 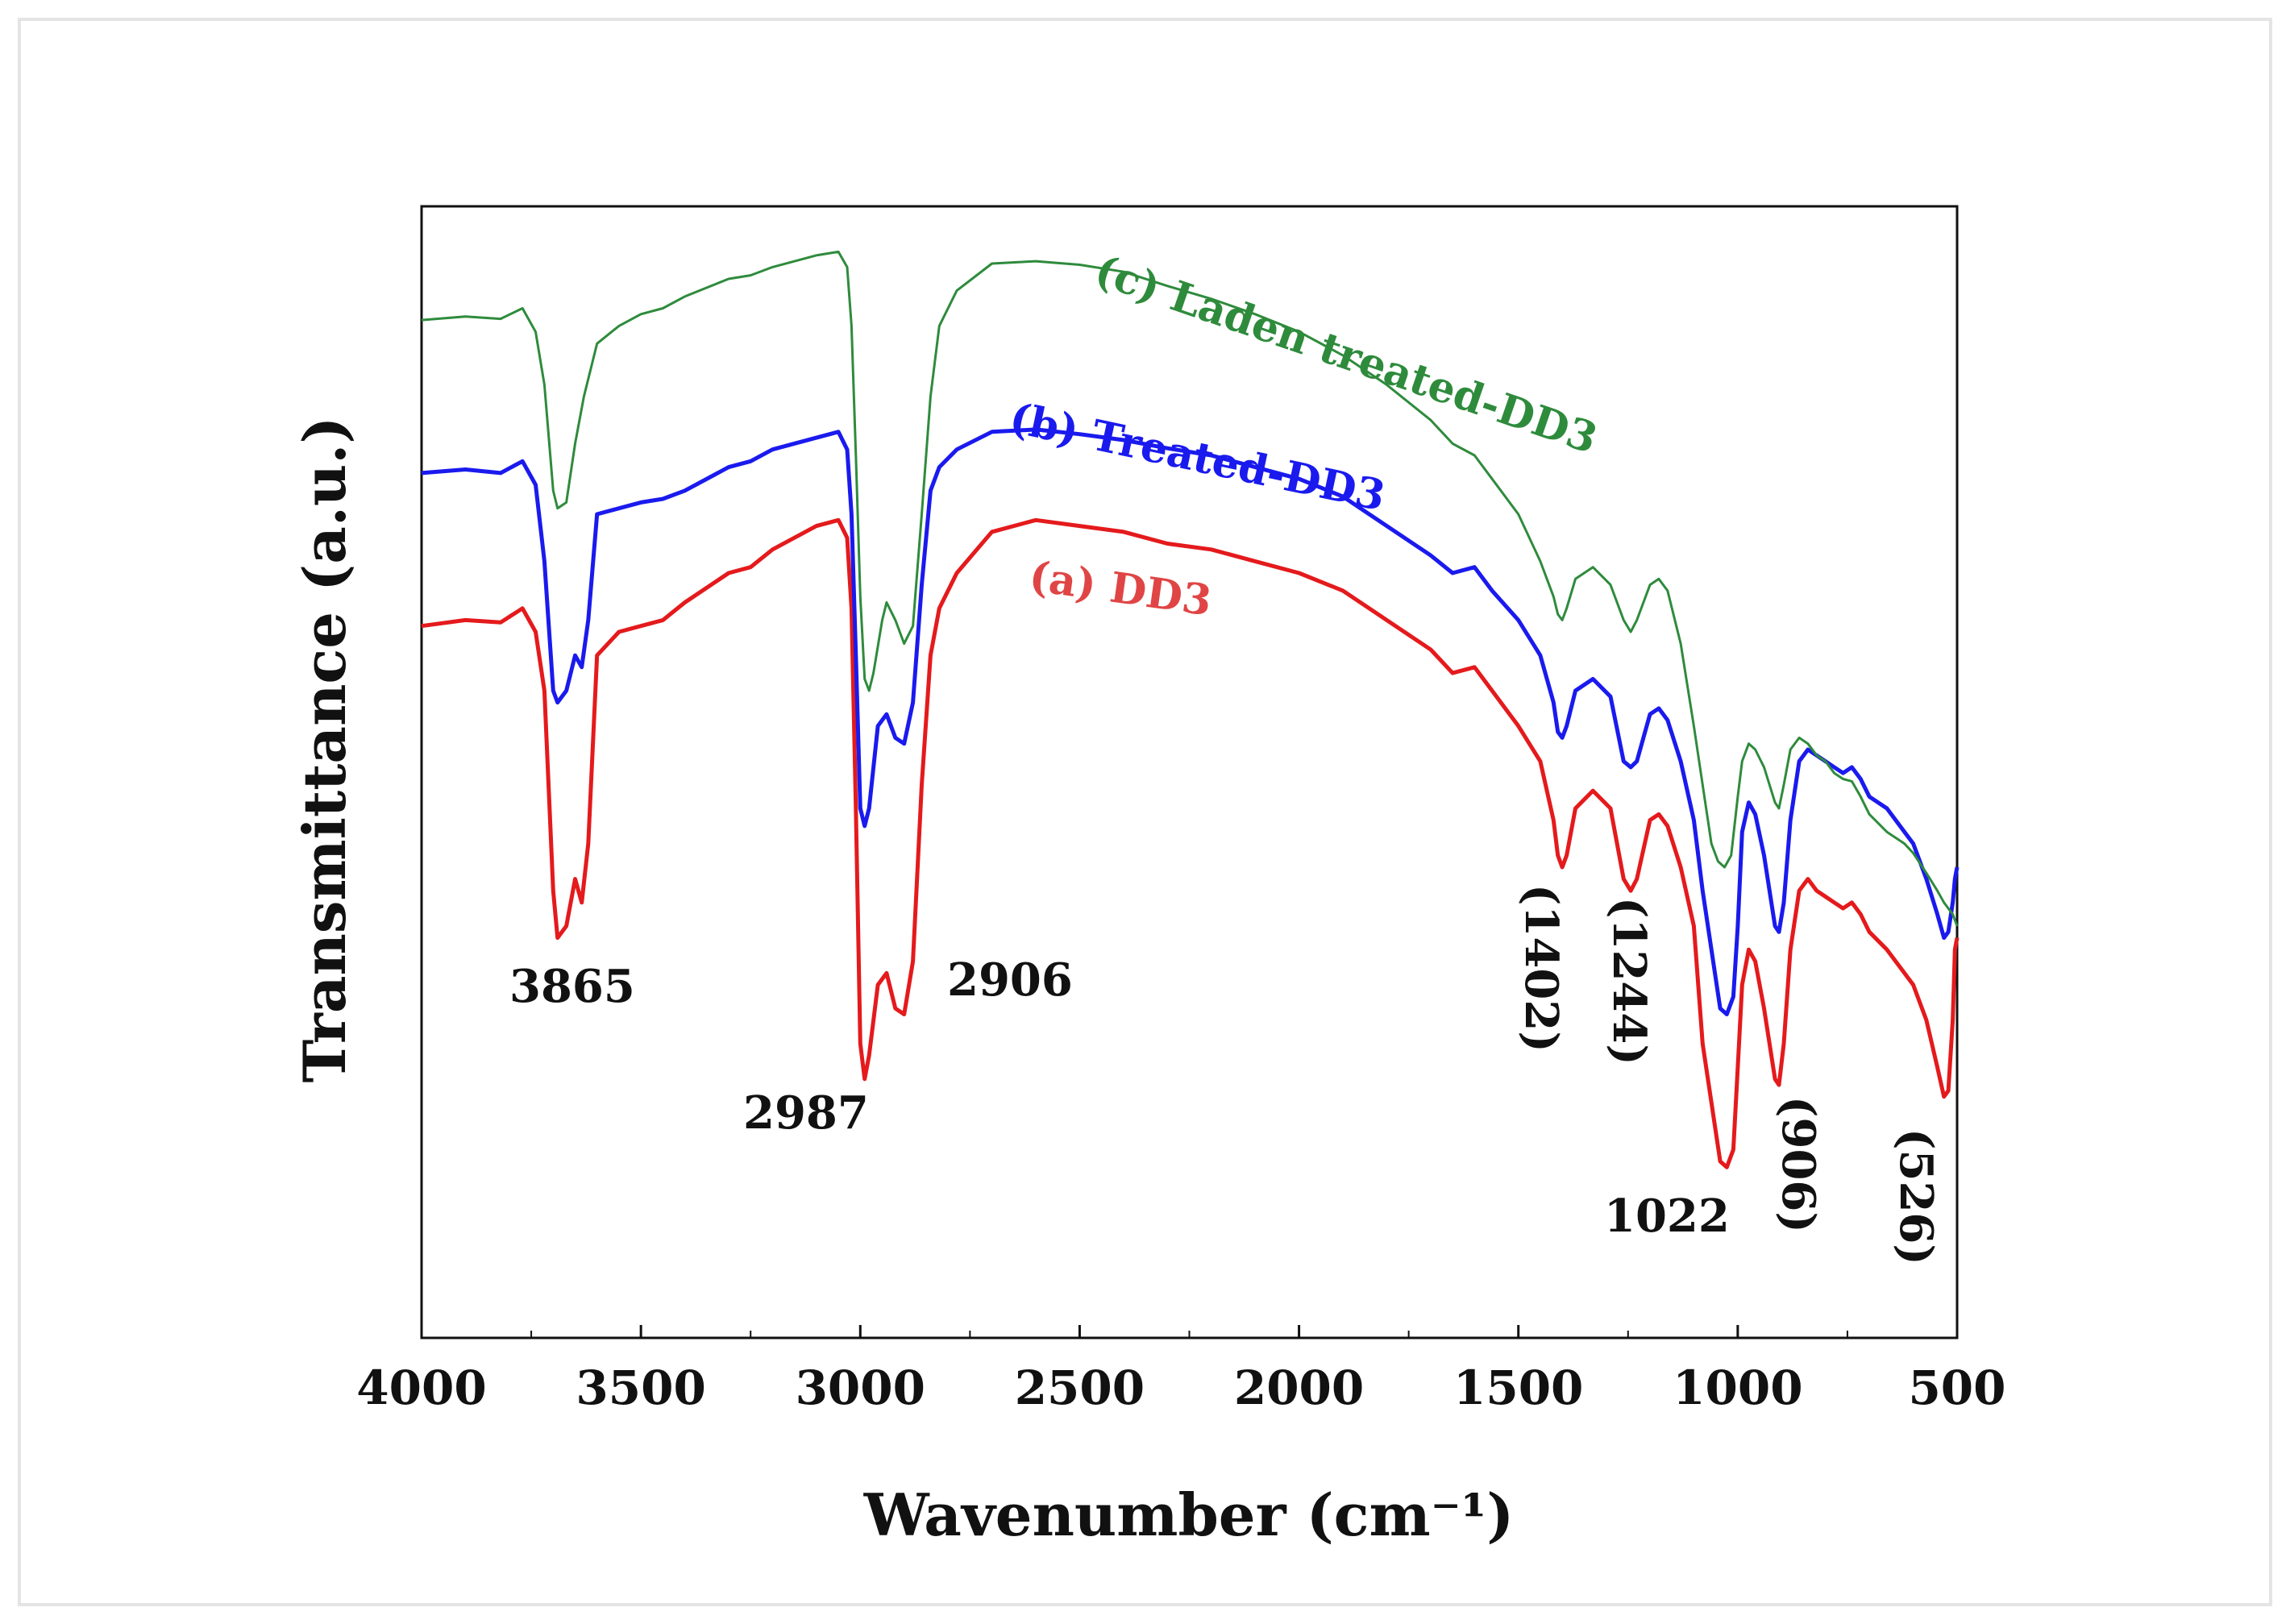 I want to click on x-tick-label-2500: 2500, so click(x=1080, y=1387).